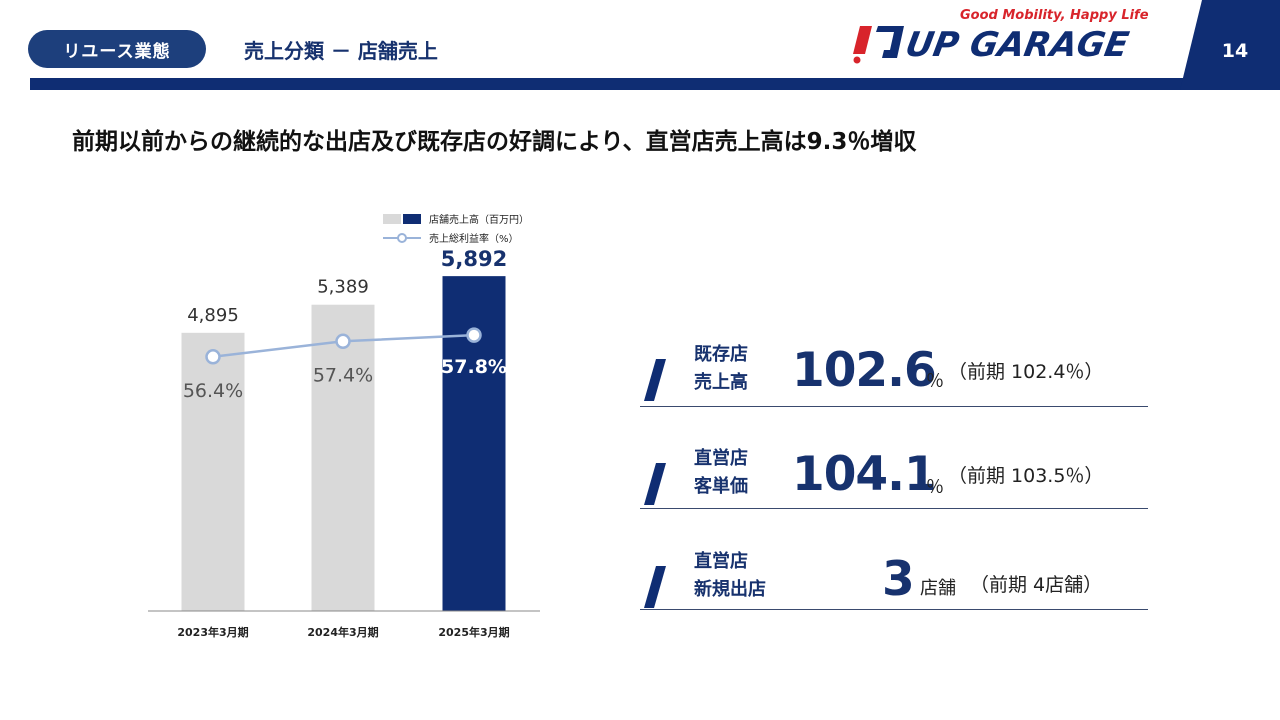 The height and width of the screenshot is (720, 1280). Describe the element at coordinates (494, 142) in the screenshot. I see `headline: 前期以前からの継続的な出店及び既存店の好調により、直営店売上高は9.3％増収` at that location.